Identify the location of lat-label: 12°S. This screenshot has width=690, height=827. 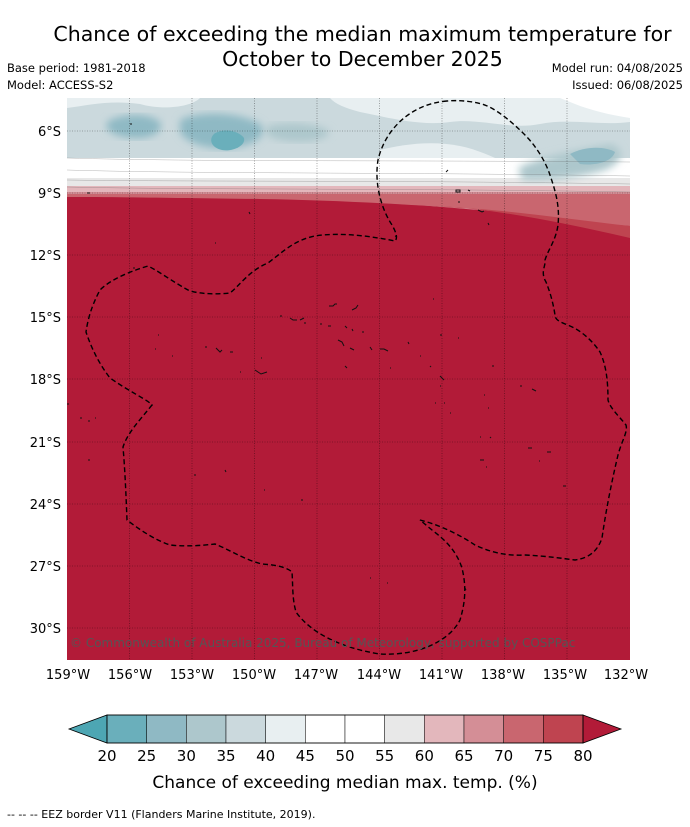
(45, 256).